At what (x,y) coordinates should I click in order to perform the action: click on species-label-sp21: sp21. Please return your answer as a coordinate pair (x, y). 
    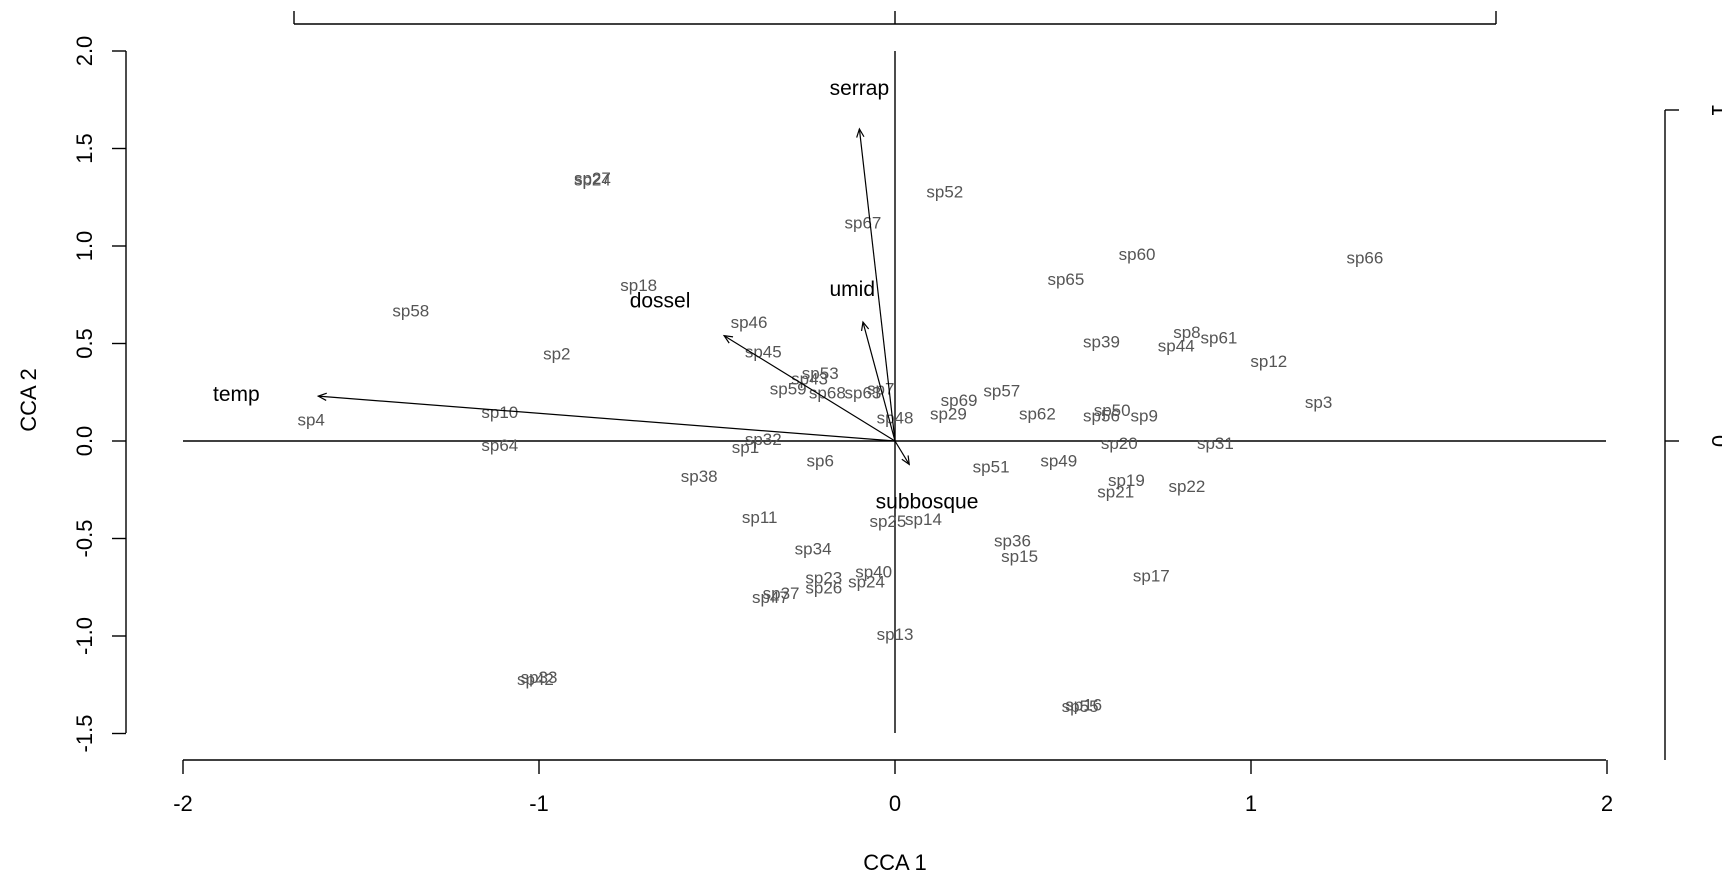
    Looking at the image, I should click on (1115, 492).